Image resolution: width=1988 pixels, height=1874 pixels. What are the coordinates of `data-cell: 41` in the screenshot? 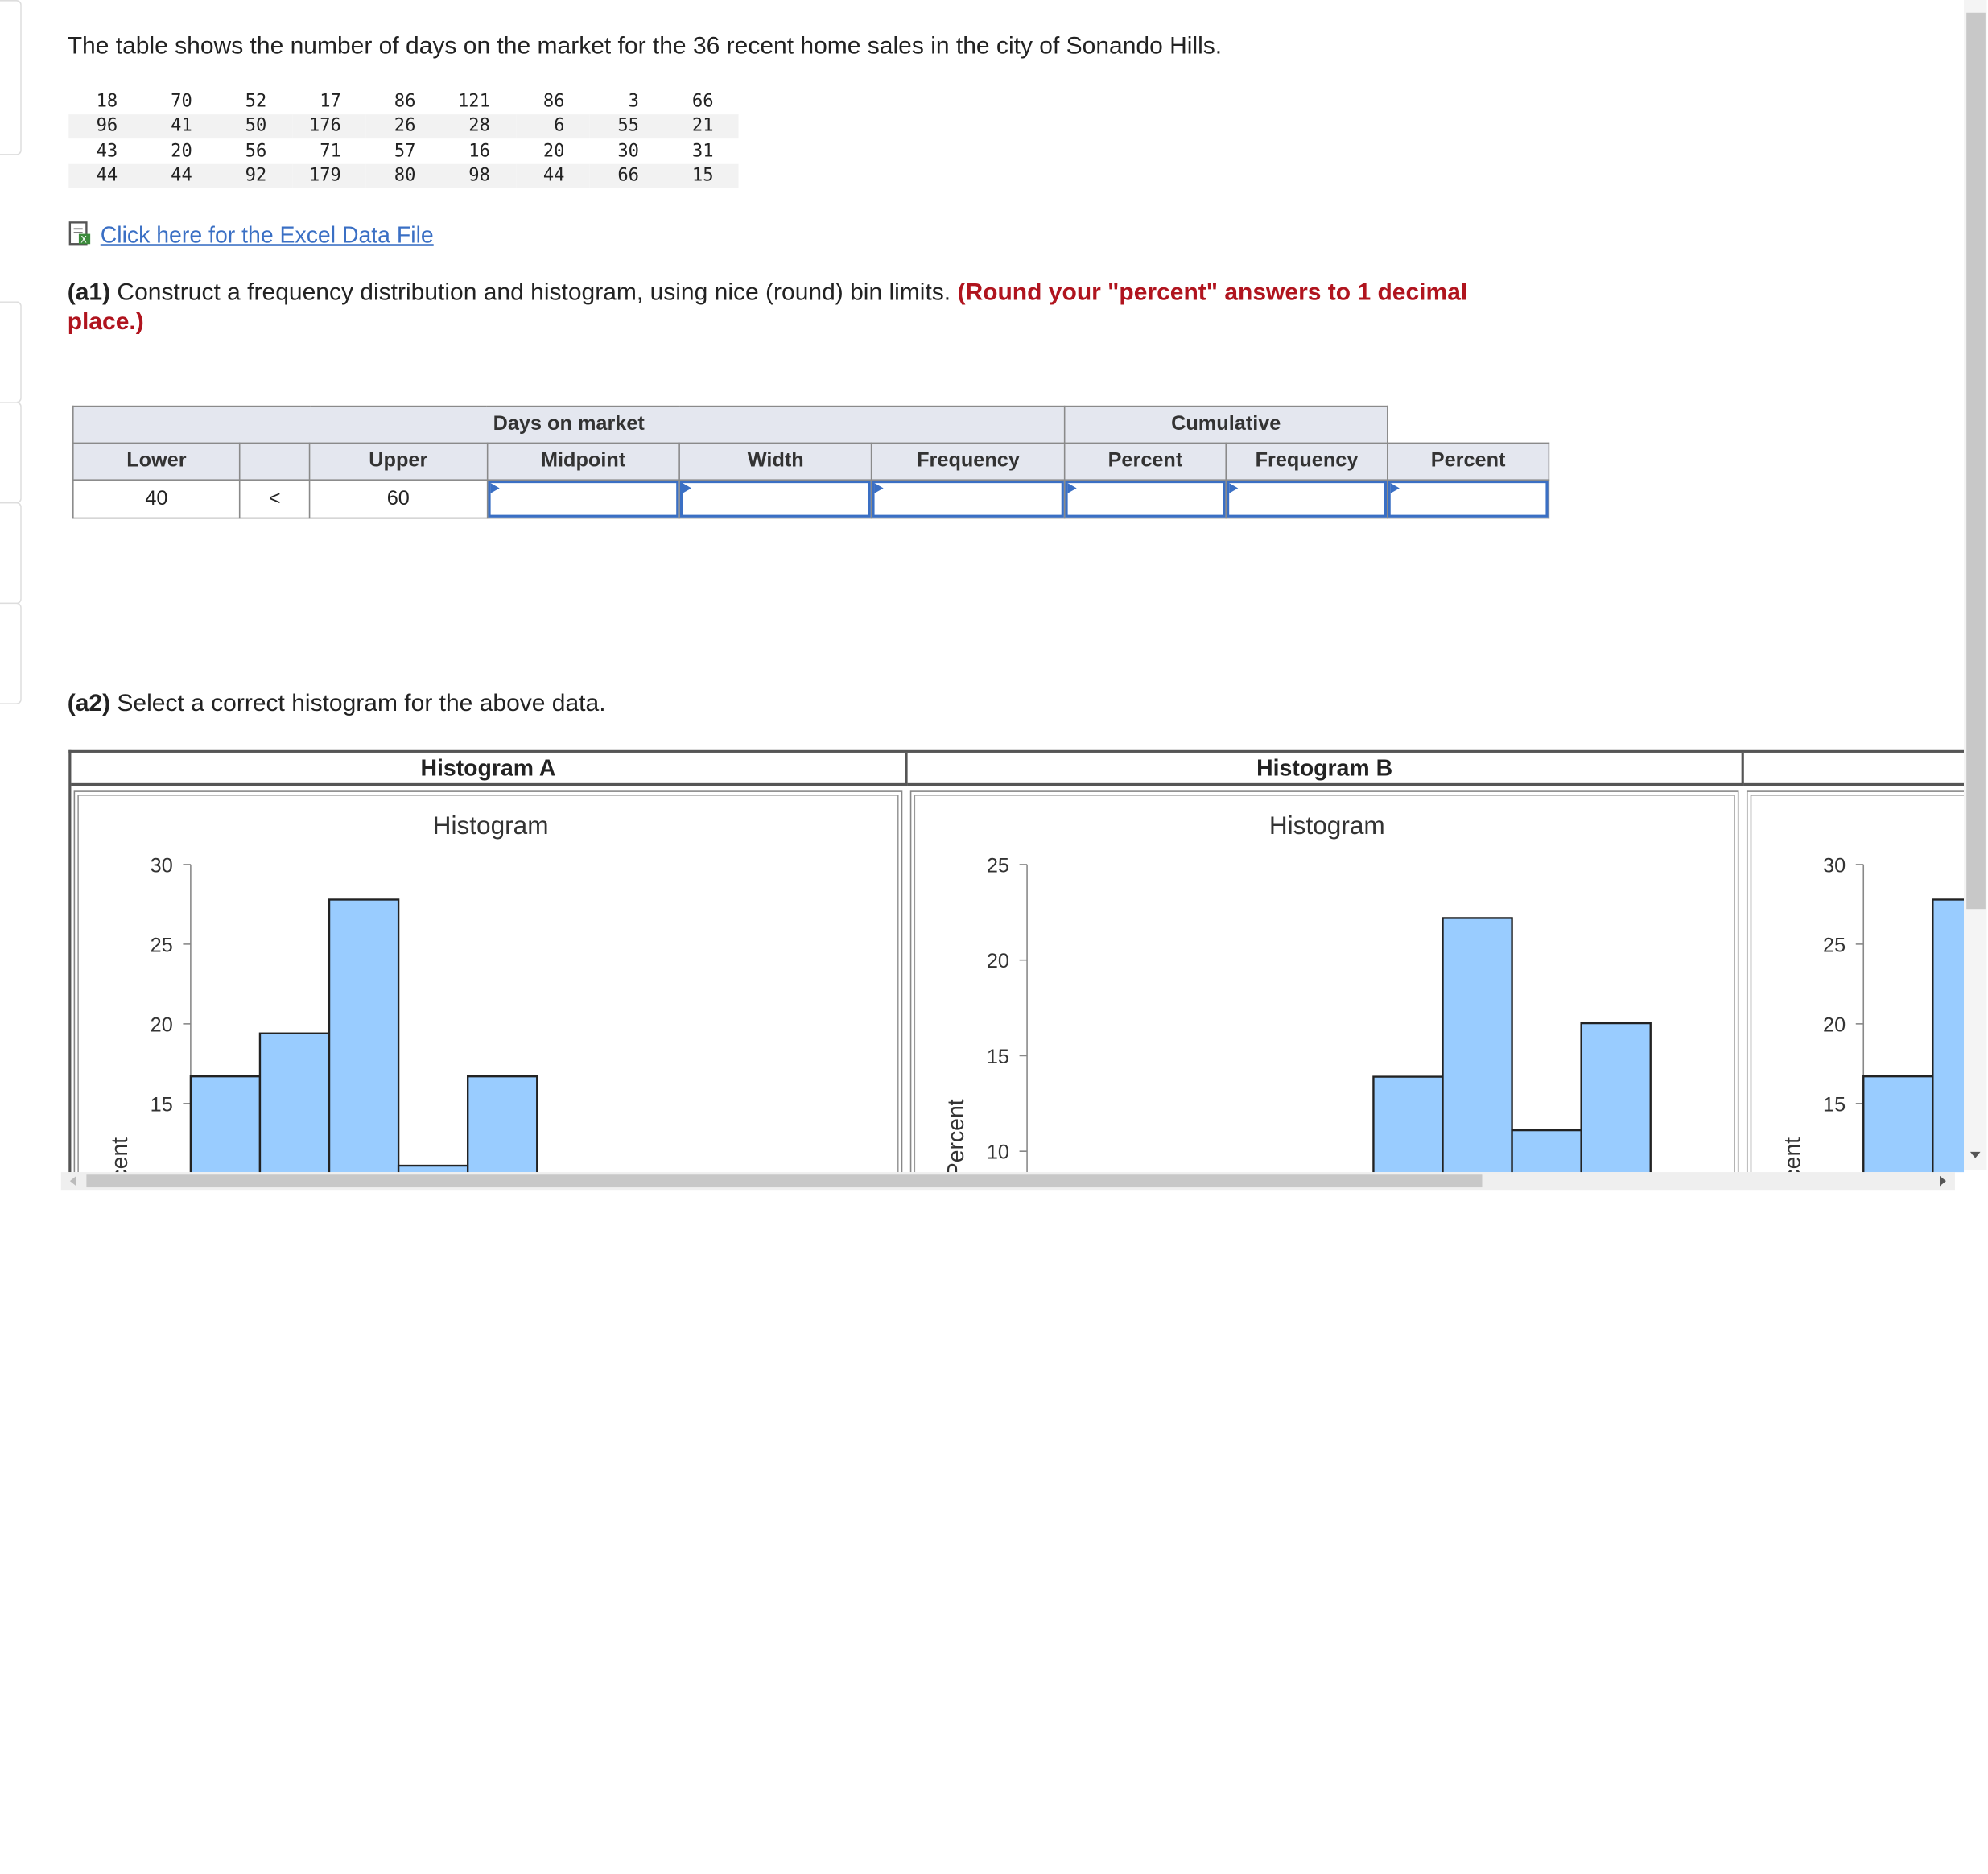 It's located at (180, 126).